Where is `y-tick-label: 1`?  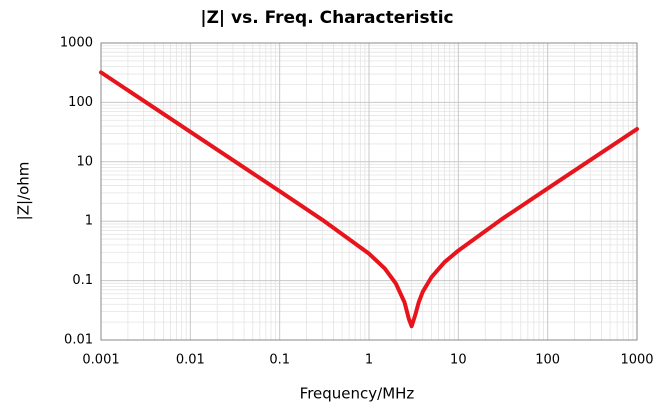 y-tick-label: 1 is located at coordinates (89, 221).